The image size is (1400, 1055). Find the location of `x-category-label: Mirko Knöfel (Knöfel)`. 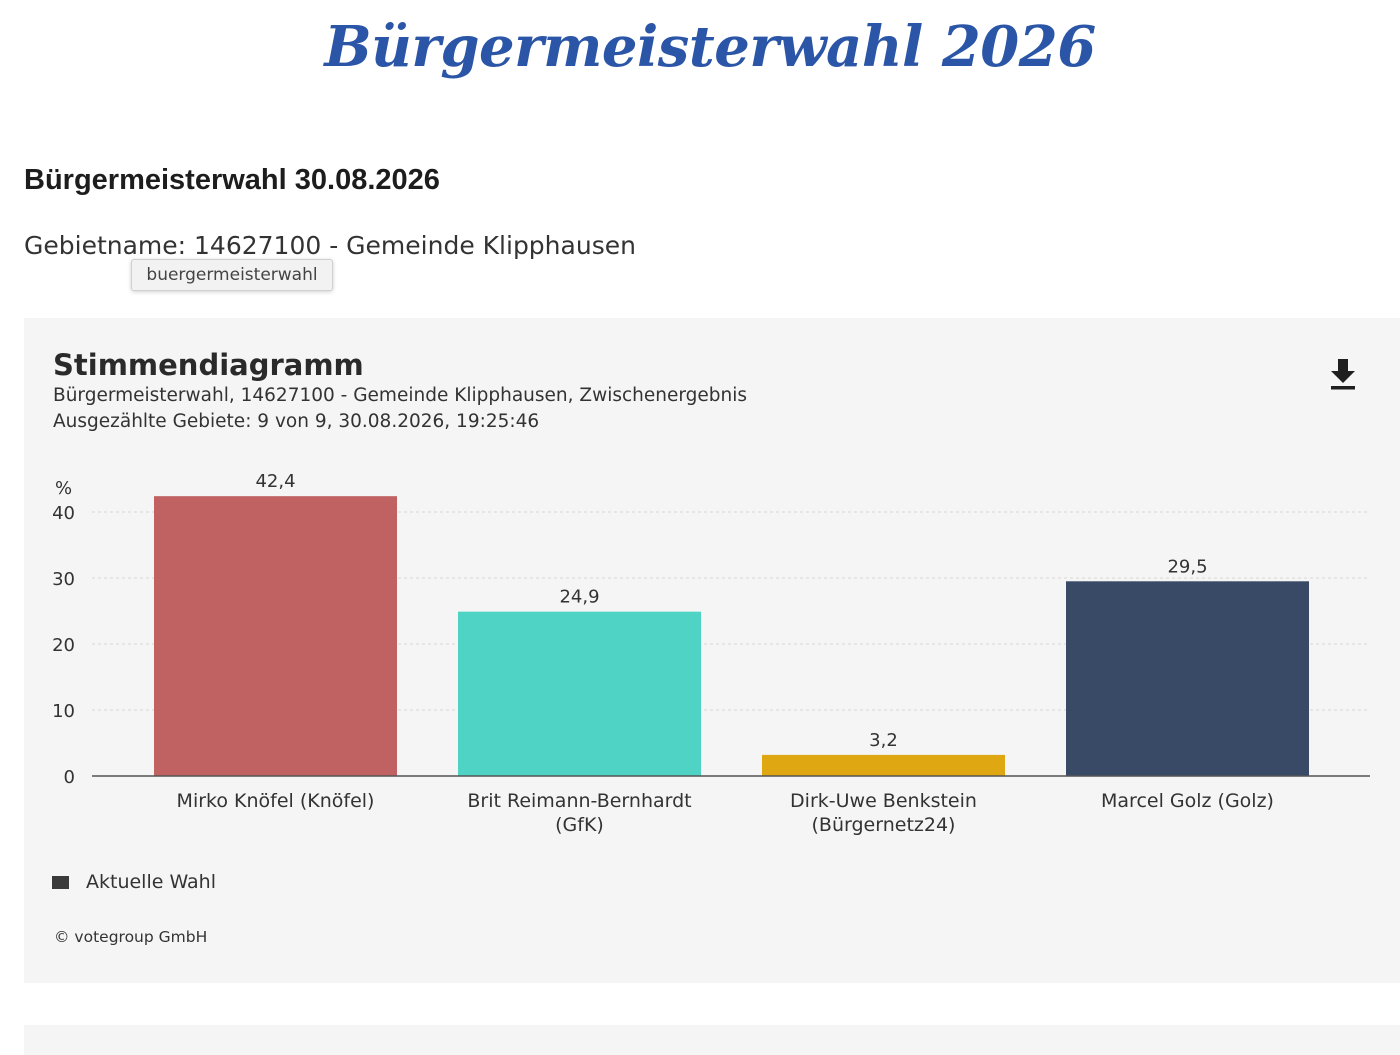

x-category-label: Mirko Knöfel (Knöfel) is located at coordinates (276, 801).